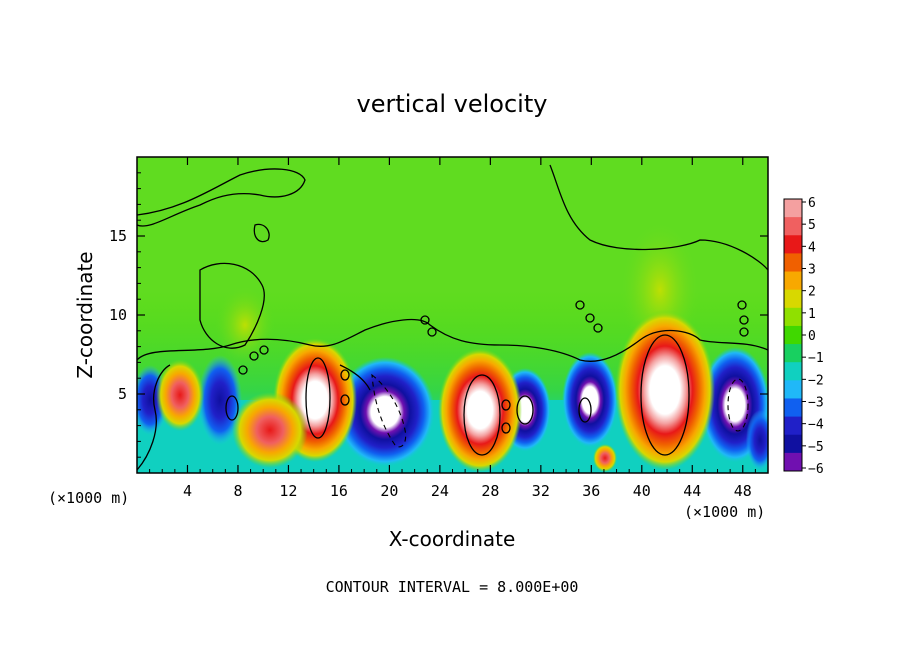  What do you see at coordinates (812, 292) in the screenshot?
I see `colorbar-label: 2` at bounding box center [812, 292].